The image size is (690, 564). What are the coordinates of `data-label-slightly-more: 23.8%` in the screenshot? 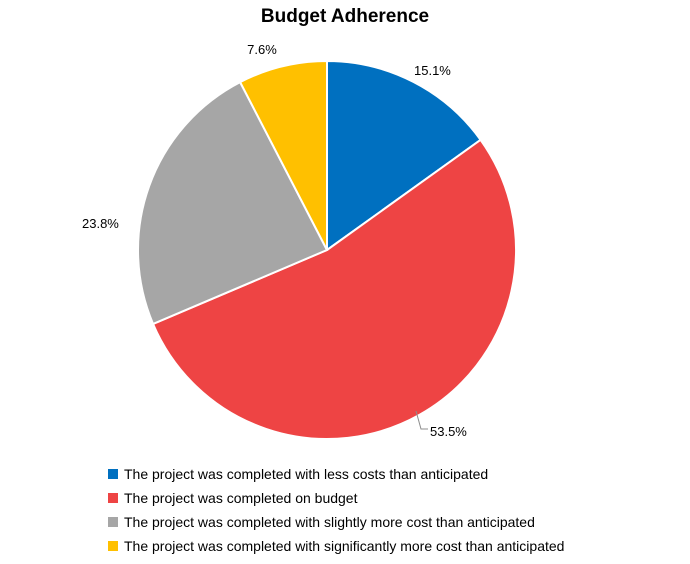 It's located at (100, 223).